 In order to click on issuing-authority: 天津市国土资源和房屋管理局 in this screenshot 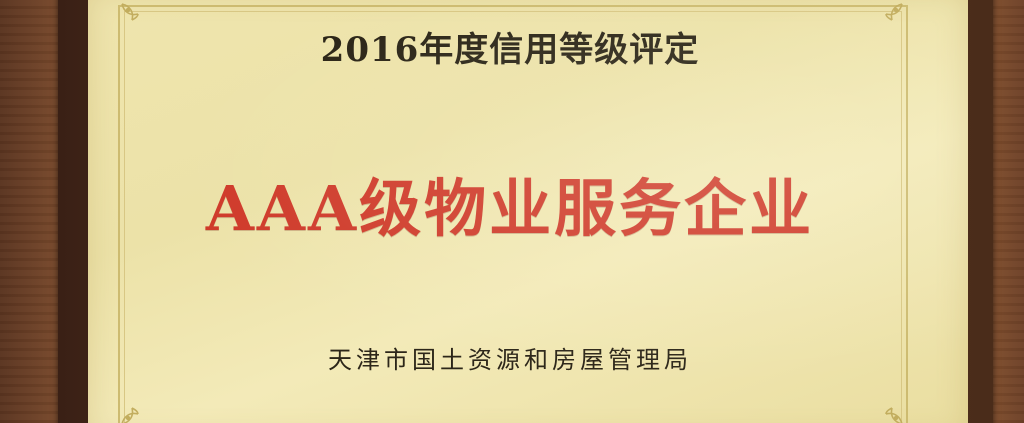, I will do `click(510, 360)`.